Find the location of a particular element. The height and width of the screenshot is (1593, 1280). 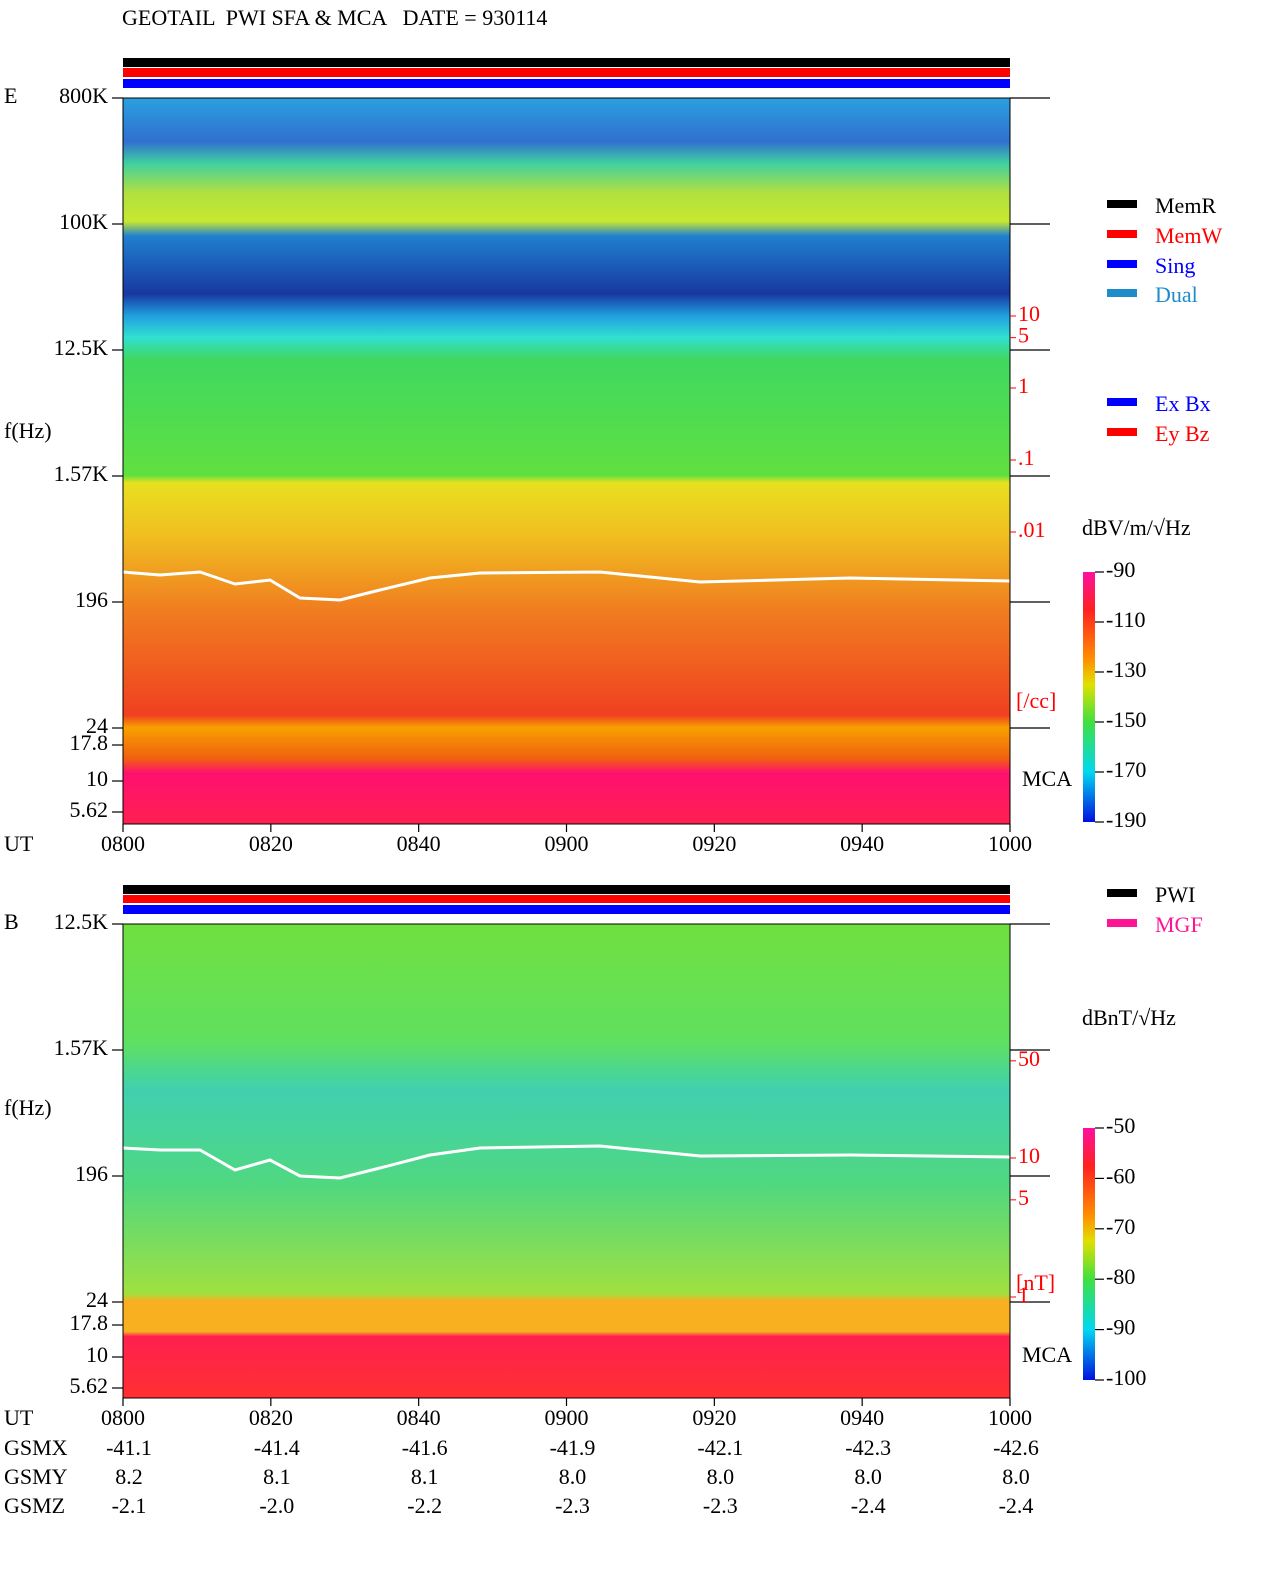

colorbar-tick-label: -50 is located at coordinates (1120, 1125).